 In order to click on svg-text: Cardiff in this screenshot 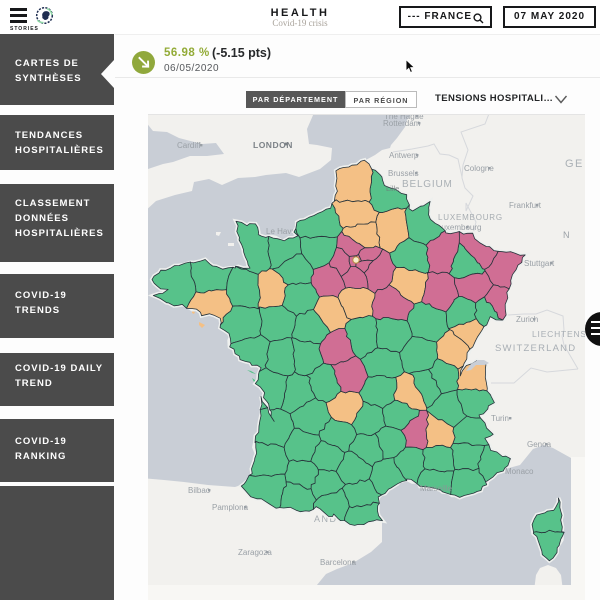, I will do `click(189, 145)`.